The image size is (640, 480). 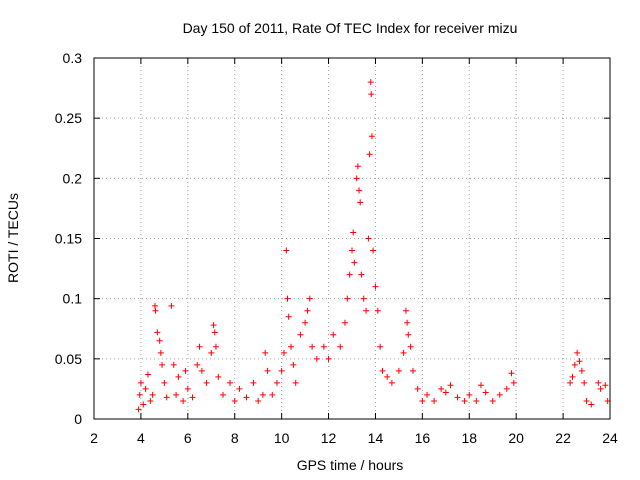 I want to click on x-tick-label: 20, so click(x=516, y=438).